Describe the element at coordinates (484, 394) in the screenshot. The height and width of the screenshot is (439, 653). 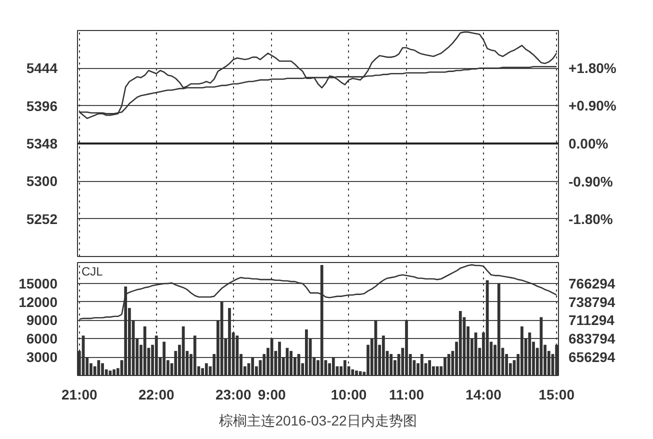
I see `x-tick-label: 14:00` at that location.